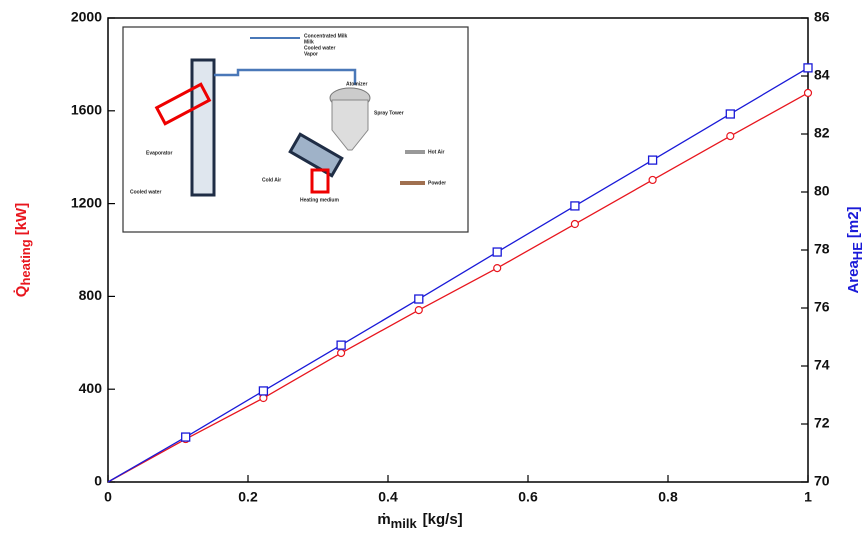 The image size is (868, 540). I want to click on inset-label: Powder, so click(437, 183).